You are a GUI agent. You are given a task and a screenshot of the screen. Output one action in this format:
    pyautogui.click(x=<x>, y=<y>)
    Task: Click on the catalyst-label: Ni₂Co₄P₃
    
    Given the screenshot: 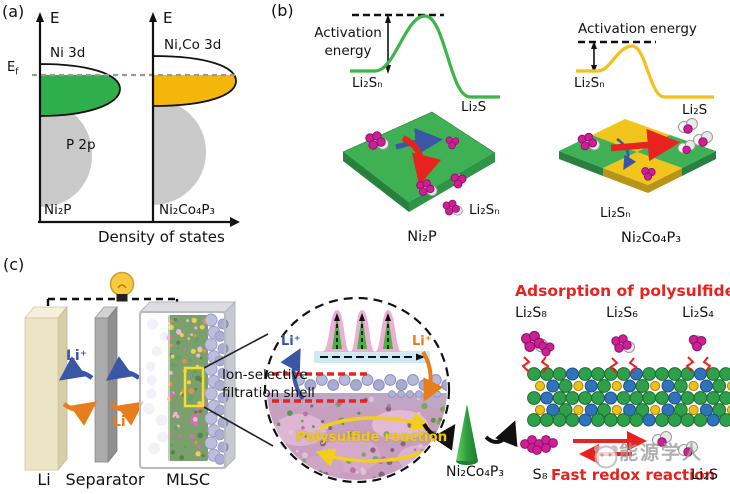 What is the action you would take?
    pyautogui.click(x=475, y=472)
    